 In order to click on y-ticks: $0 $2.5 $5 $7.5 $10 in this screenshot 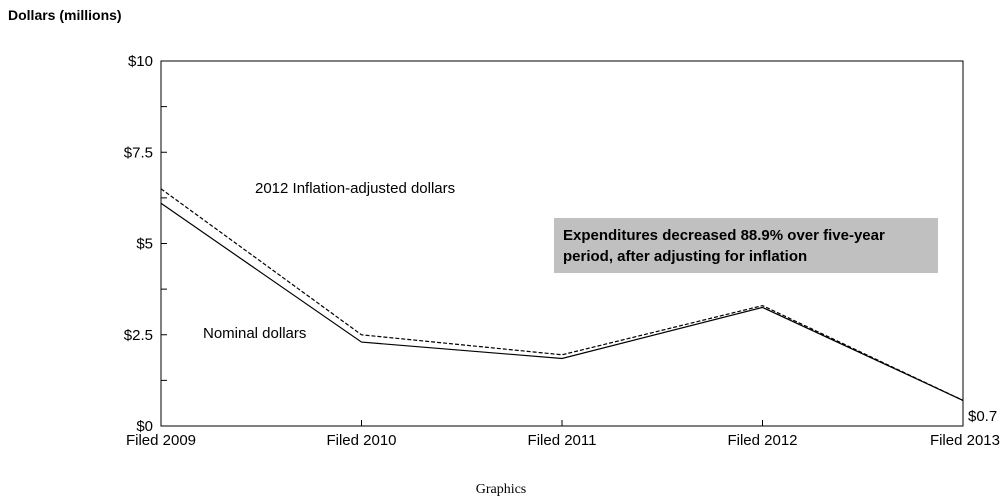, I will do `click(145, 244)`.